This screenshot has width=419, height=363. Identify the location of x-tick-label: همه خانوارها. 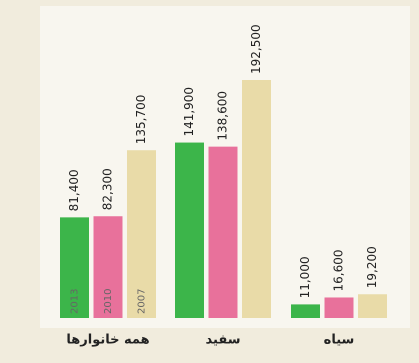
(107, 340).